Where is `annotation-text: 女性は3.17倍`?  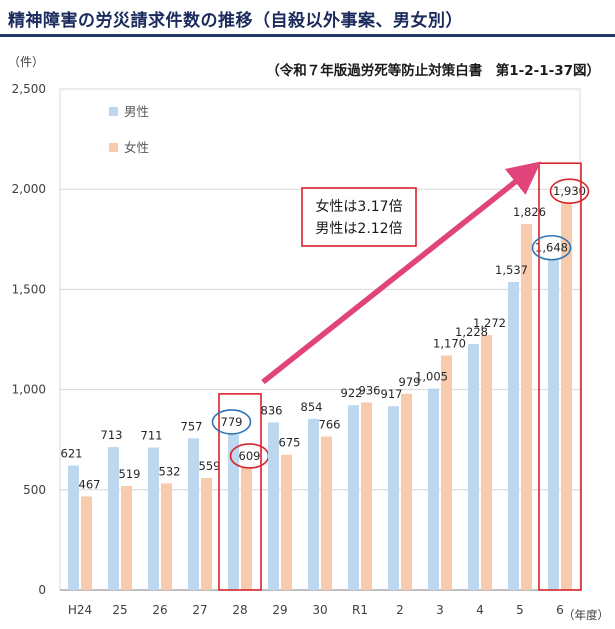
annotation-text: 女性は3.17倍 is located at coordinates (358, 206).